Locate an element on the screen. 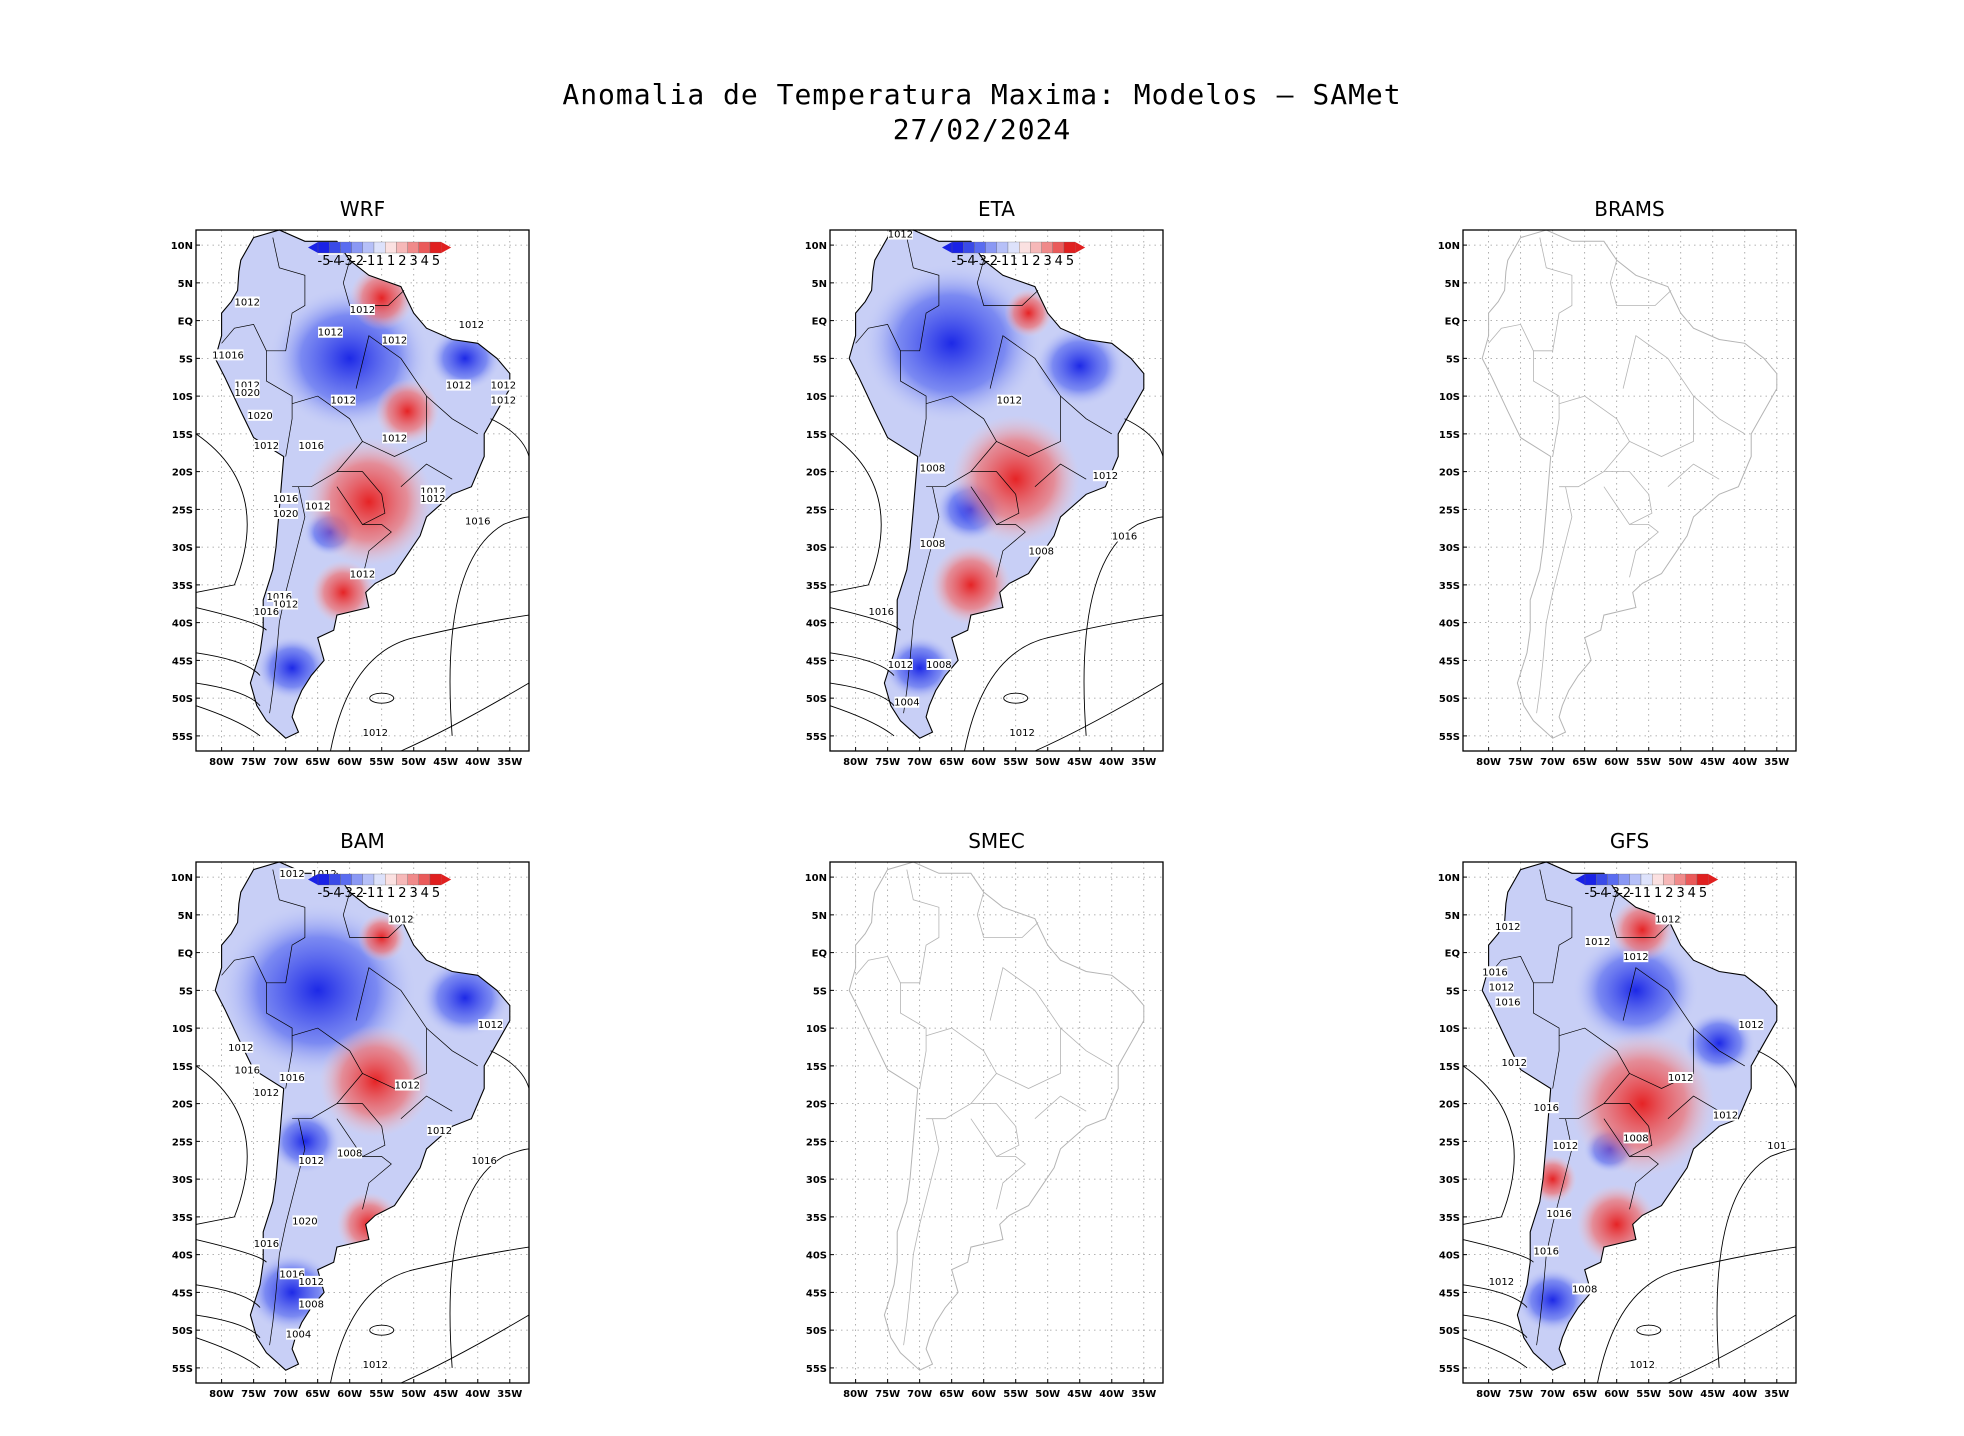 This screenshot has height=1436, width=1964. panel-title-eta: ETA is located at coordinates (996, 209).